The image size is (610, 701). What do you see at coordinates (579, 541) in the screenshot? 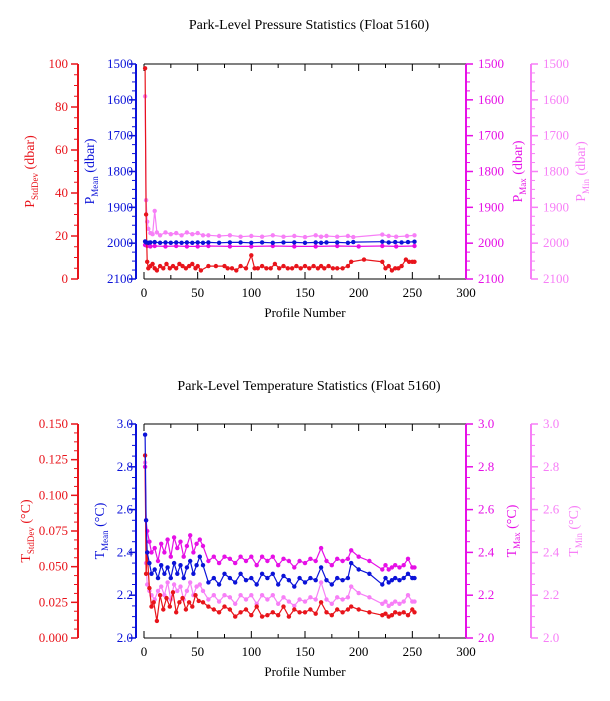
I see `y-axis-label-sub: Min` at bounding box center [579, 541].